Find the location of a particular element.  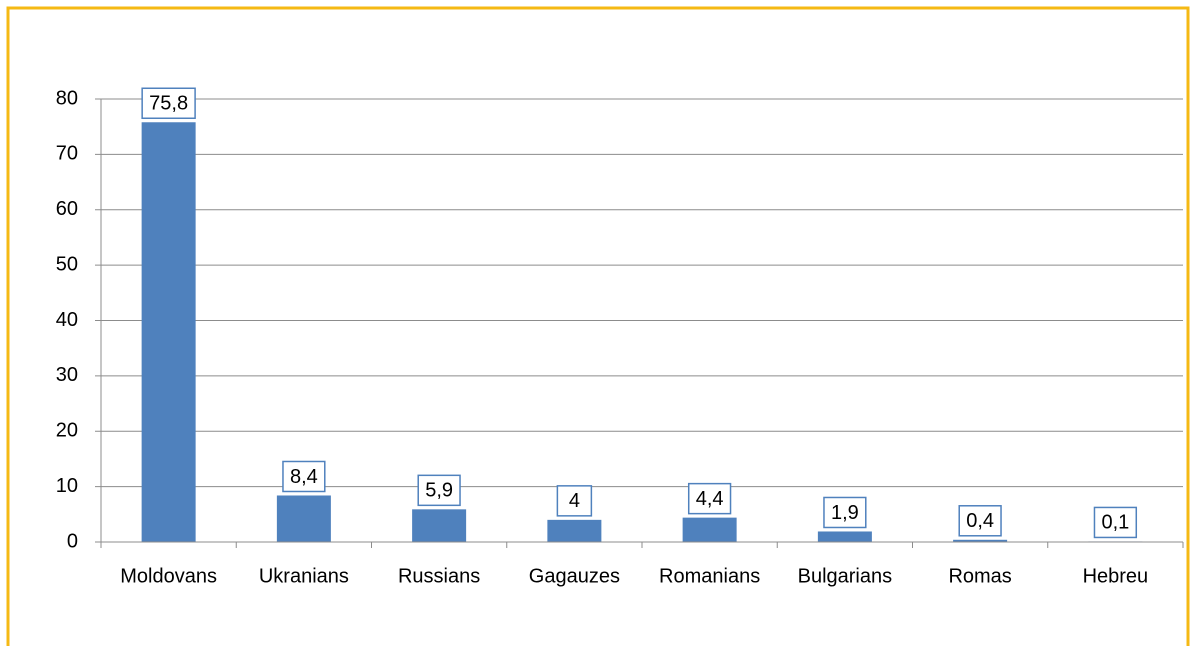

data-label: 1,9 is located at coordinates (845, 513).